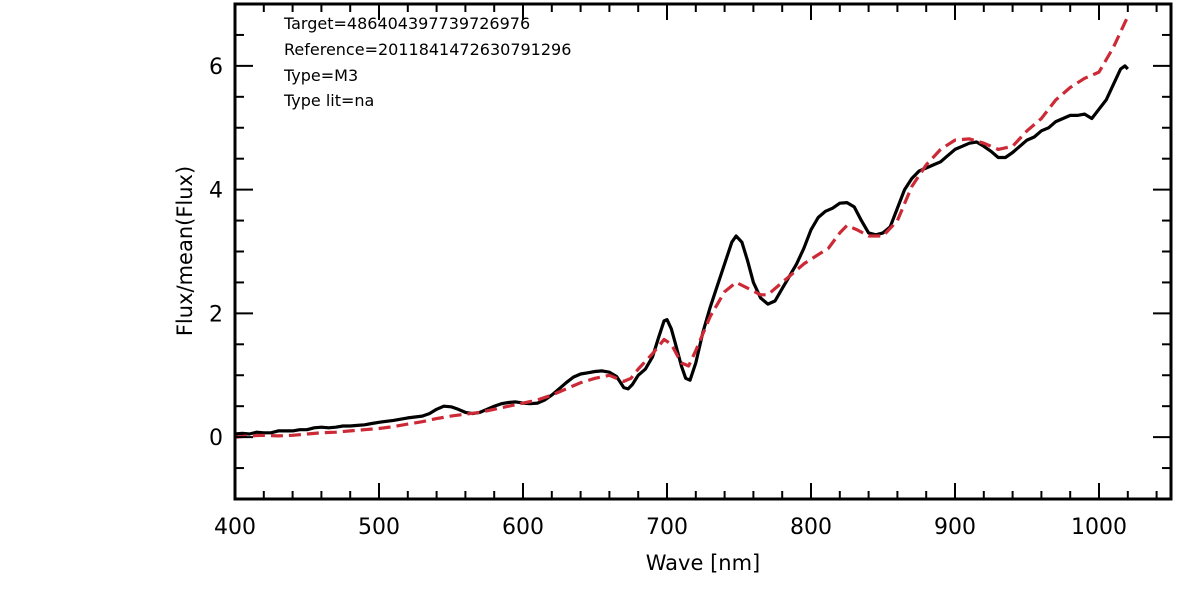 The height and width of the screenshot is (590, 1180). I want to click on y-tick-label: 0, so click(216, 438).